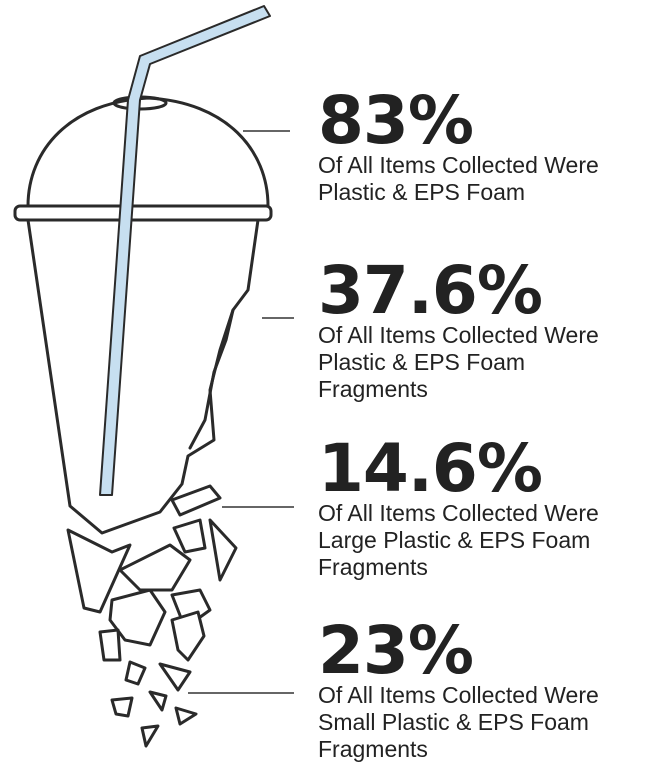 Image resolution: width=653 pixels, height=765 pixels. What do you see at coordinates (211, 379) in the screenshot?
I see `crack-line` at bounding box center [211, 379].